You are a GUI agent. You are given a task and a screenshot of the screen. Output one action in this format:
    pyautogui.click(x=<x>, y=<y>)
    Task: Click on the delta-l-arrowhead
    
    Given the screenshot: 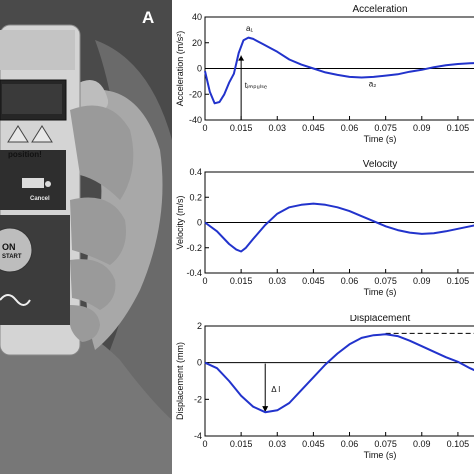 What is the action you would take?
    pyautogui.click(x=265, y=409)
    